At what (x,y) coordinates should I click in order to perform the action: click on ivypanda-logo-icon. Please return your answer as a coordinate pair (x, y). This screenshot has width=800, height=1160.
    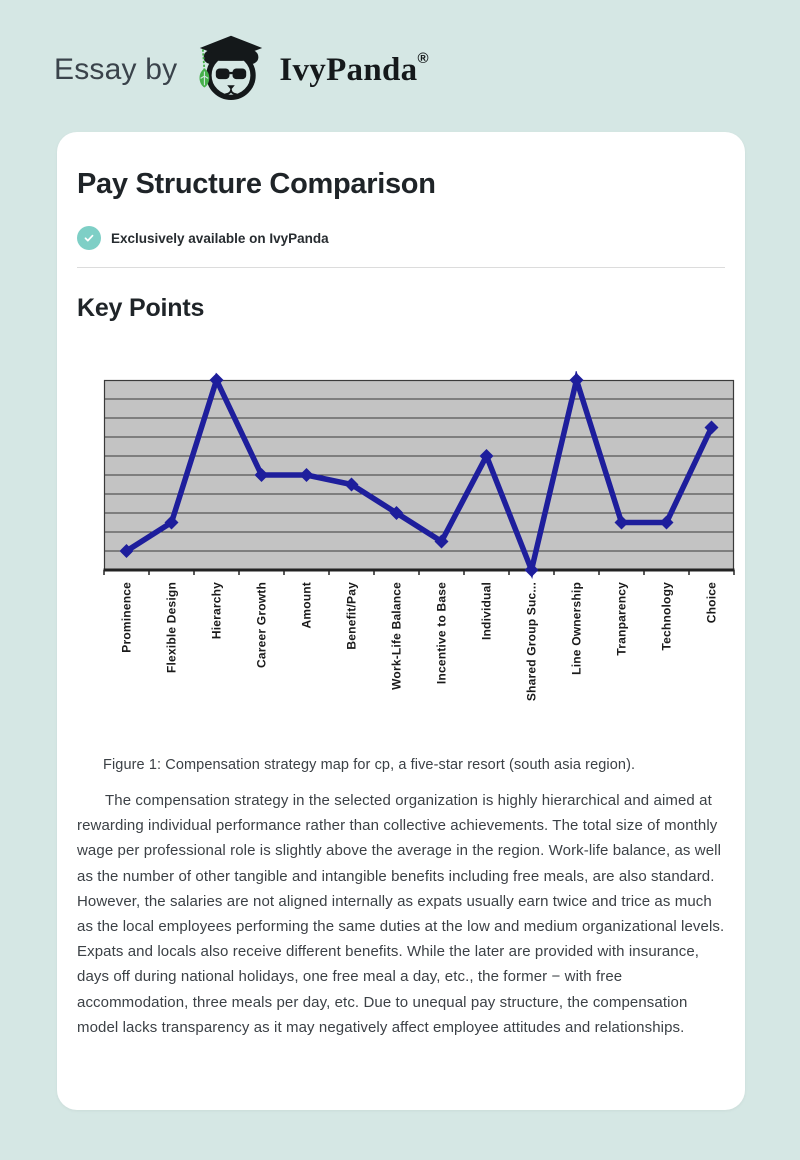
    Looking at the image, I should click on (231, 68).